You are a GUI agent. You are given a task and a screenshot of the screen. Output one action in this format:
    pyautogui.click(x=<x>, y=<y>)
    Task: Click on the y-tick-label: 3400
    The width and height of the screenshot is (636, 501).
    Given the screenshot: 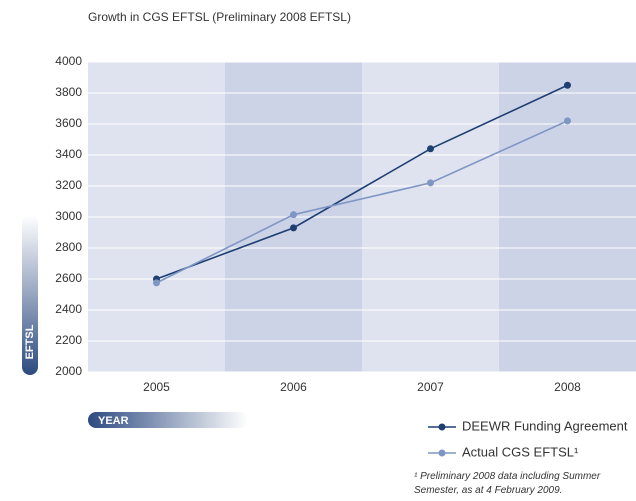 What is the action you would take?
    pyautogui.click(x=68, y=154)
    